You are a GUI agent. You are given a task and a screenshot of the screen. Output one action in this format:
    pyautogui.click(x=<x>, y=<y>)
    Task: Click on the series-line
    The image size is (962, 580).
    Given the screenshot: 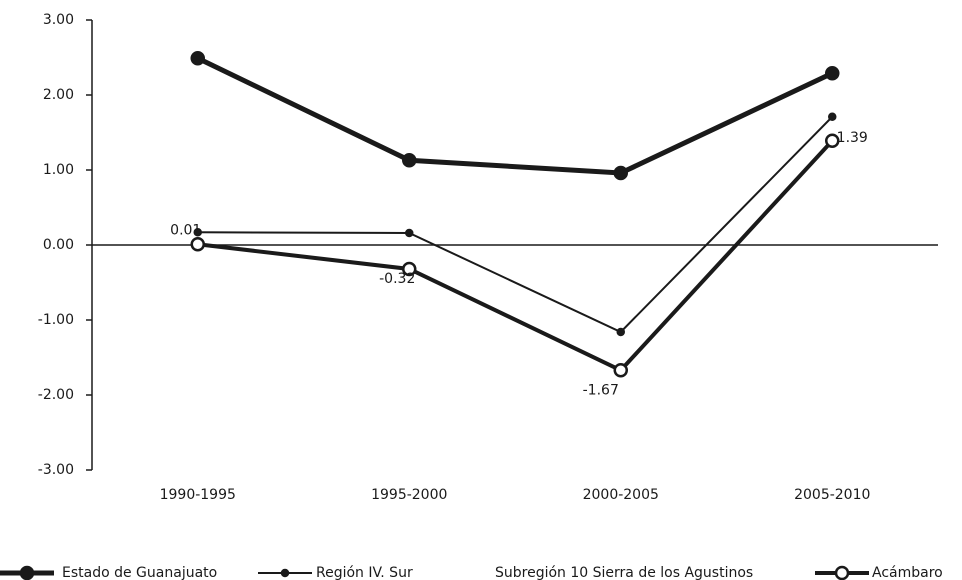 What is the action you would take?
    pyautogui.click(x=515, y=115)
    